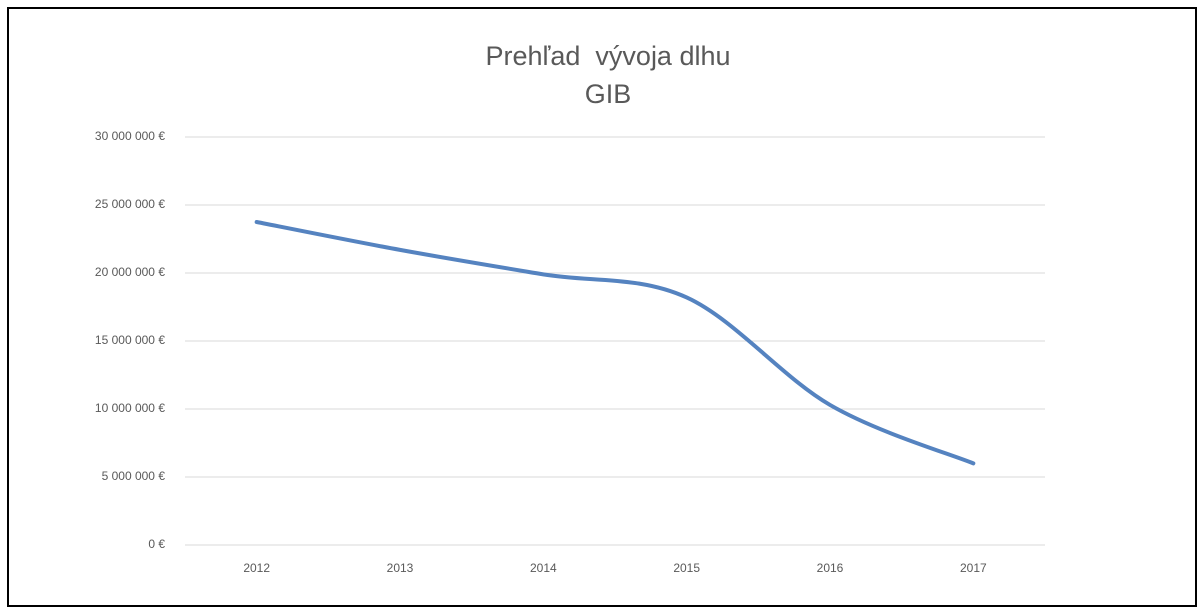 This screenshot has height=614, width=1204. What do you see at coordinates (830, 568) in the screenshot?
I see `x-tick-label: 2016` at bounding box center [830, 568].